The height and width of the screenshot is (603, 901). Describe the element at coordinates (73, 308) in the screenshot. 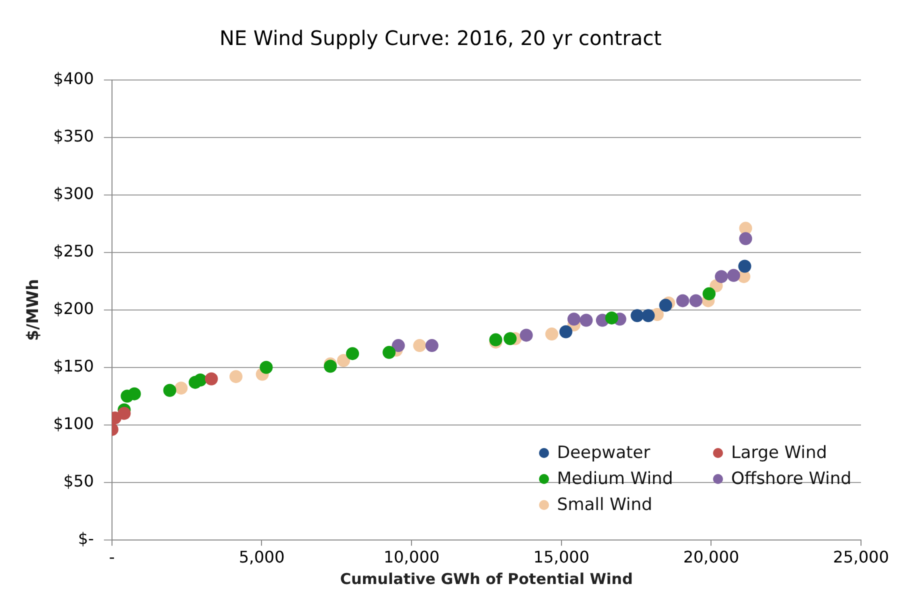

I see `y-tick-label: $200` at that location.